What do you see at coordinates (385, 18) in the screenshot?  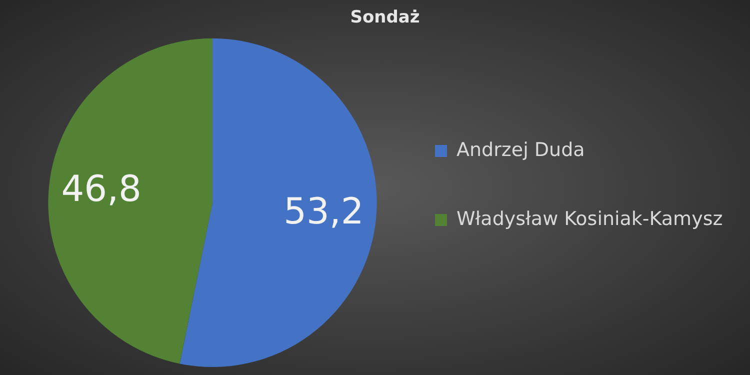 I see `chart-title: Sondaż` at bounding box center [385, 18].